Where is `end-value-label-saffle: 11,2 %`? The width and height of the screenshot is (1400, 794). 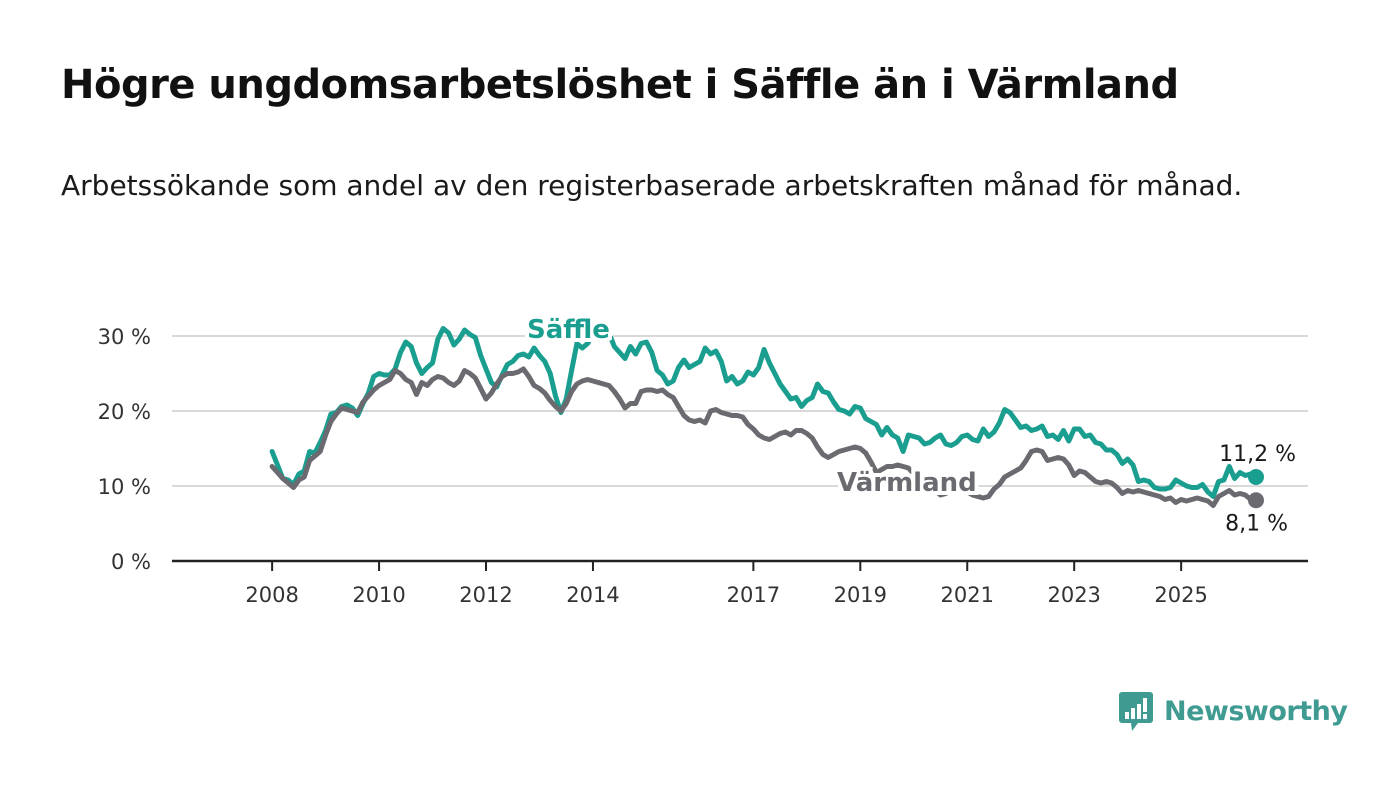 end-value-label-saffle: 11,2 % is located at coordinates (1257, 454).